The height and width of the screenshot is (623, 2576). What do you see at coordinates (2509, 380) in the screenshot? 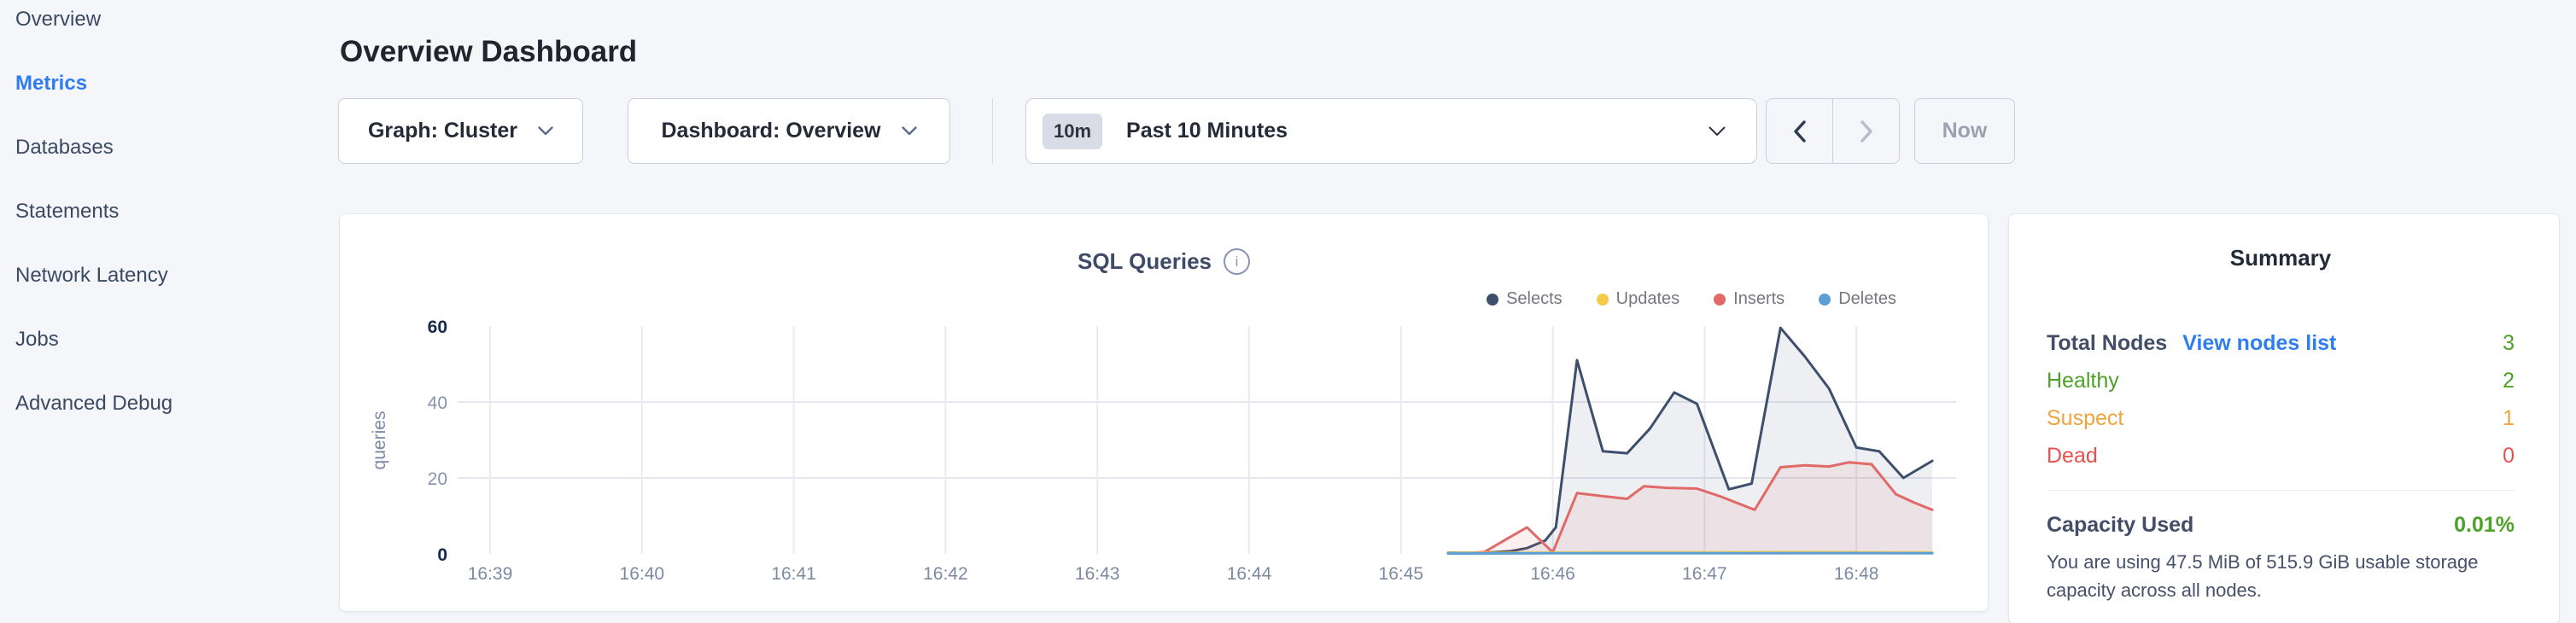
I see `healthy-value: 2` at bounding box center [2509, 380].